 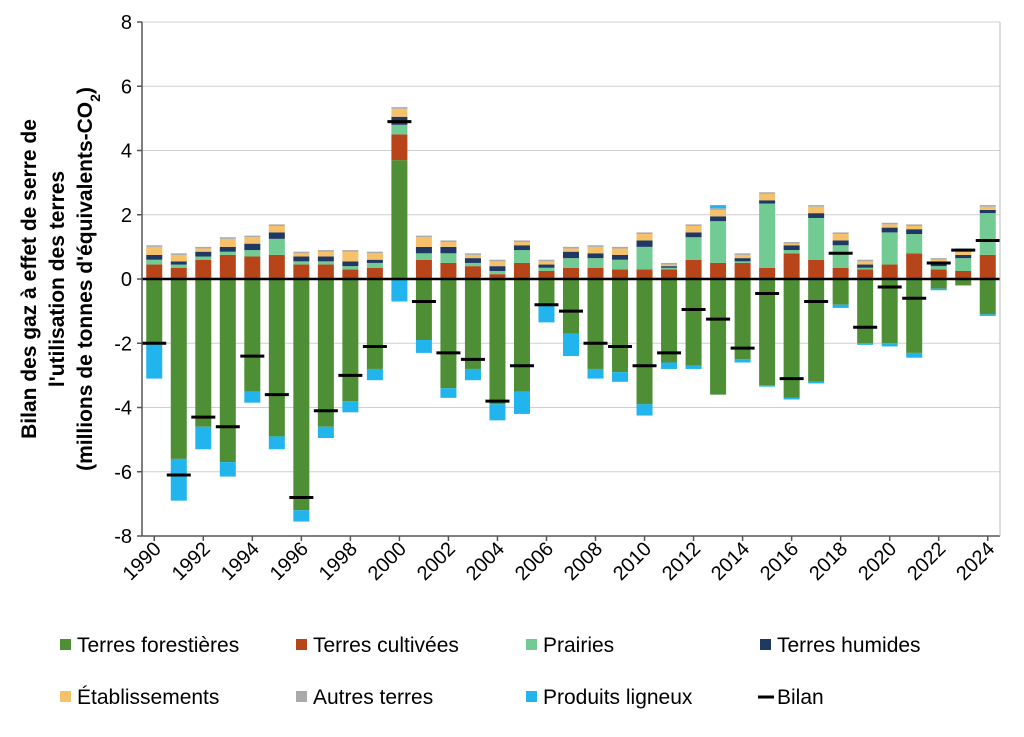 I want to click on legend-swatch-grass, so click(x=531, y=644).